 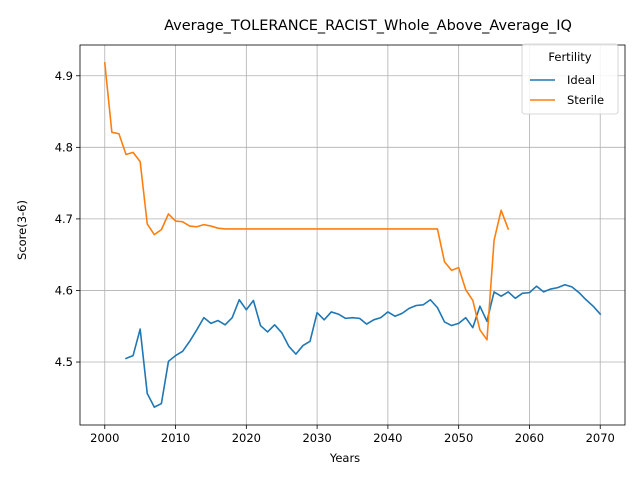 What do you see at coordinates (64, 76) in the screenshot?
I see `y-tick-label: 4.9` at bounding box center [64, 76].